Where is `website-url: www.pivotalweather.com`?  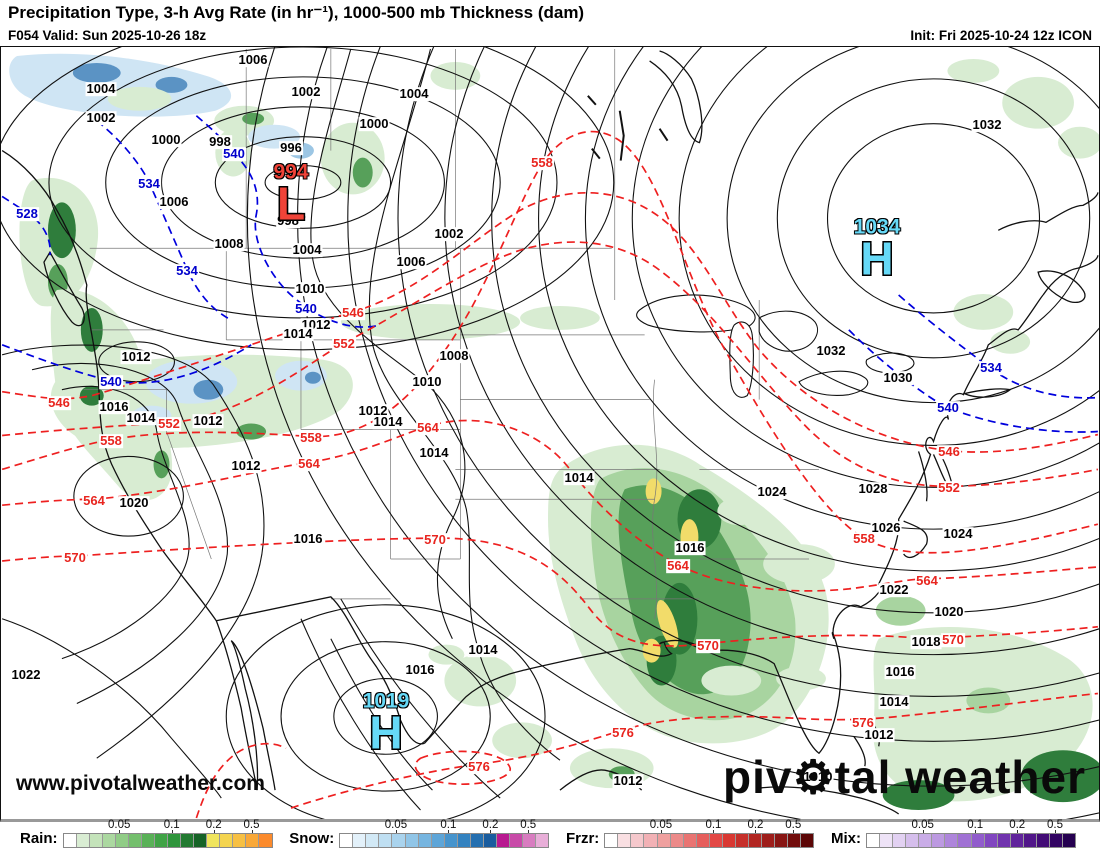
website-url: www.pivotalweather.com is located at coordinates (140, 783).